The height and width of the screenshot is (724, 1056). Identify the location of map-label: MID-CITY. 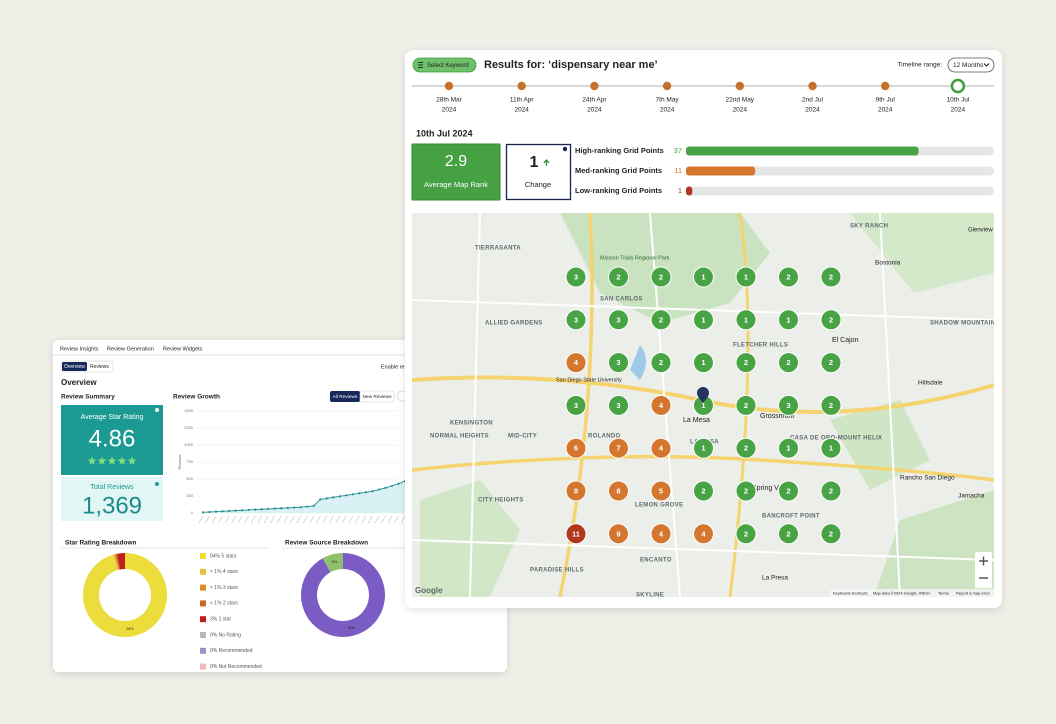
(522, 437).